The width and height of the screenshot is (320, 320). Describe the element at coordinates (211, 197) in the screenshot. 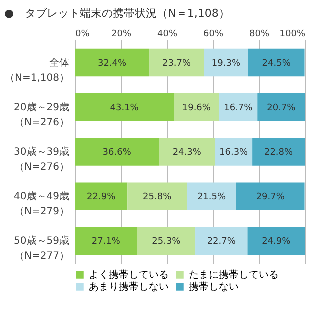

I see `data-label: 21.5%` at that location.